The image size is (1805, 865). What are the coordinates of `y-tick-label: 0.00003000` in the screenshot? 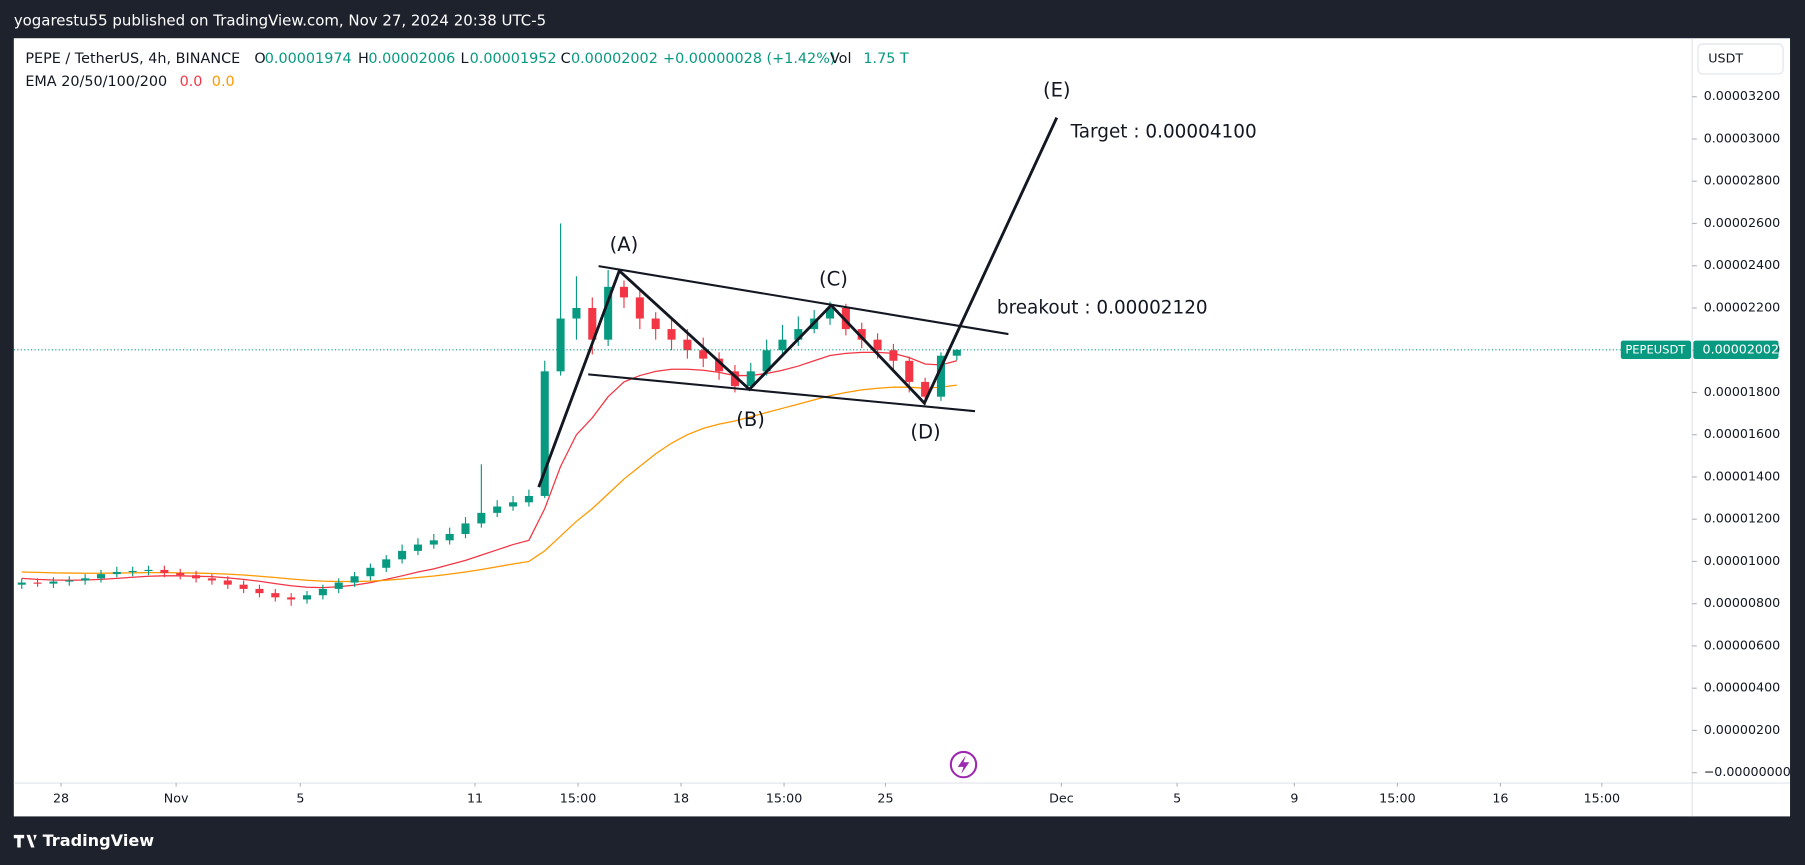 It's located at (1742, 137).